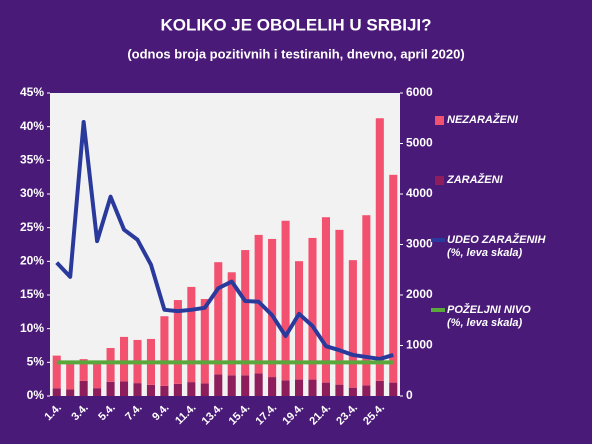  I want to click on y2-tick-label: 0, so click(409, 395).